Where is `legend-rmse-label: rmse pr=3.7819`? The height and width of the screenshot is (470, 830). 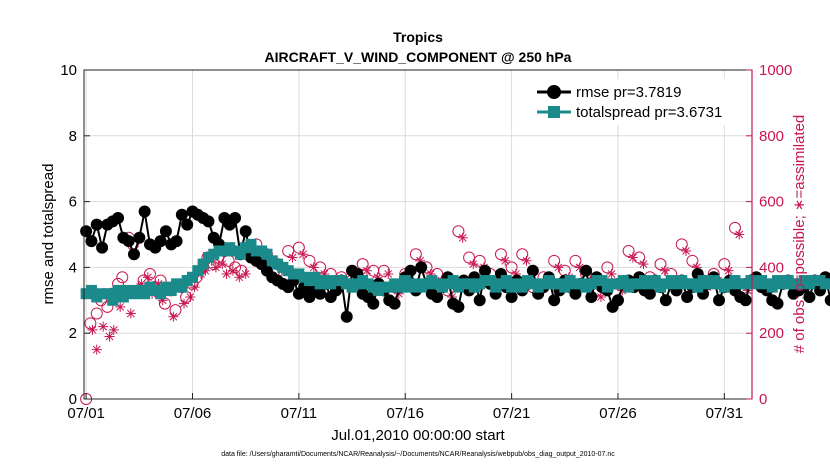 legend-rmse-label: rmse pr=3.7819 is located at coordinates (628, 92).